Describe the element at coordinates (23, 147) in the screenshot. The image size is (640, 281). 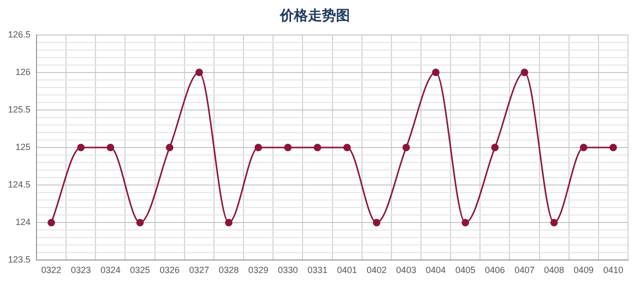
I see `y-tick-label: 125` at that location.